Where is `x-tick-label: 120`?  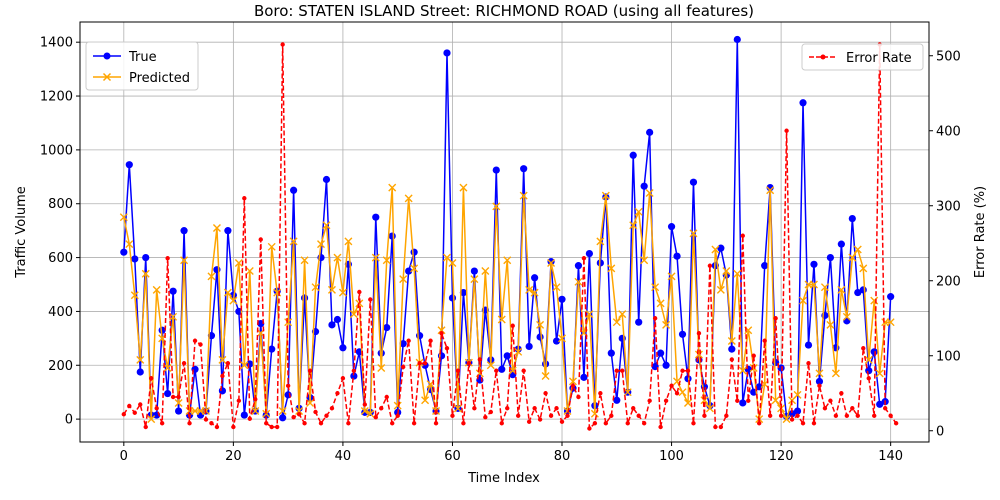 x-tick-label: 120 is located at coordinates (781, 456).